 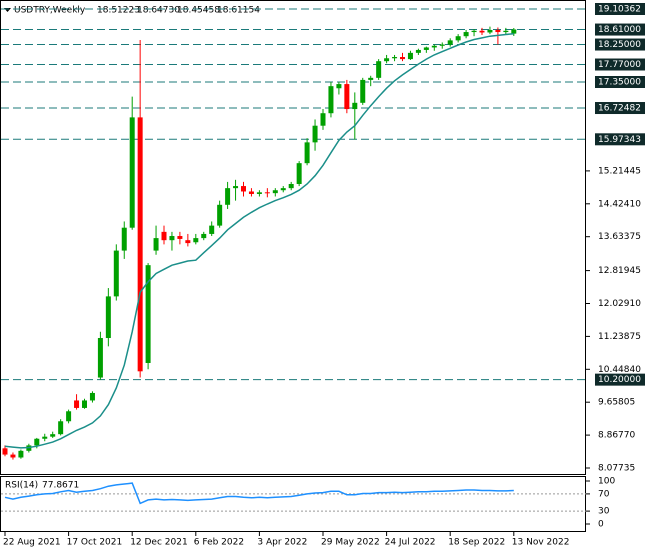 What do you see at coordinates (541, 543) in the screenshot?
I see `x-tick-label: 13 Nov 2022` at bounding box center [541, 543].